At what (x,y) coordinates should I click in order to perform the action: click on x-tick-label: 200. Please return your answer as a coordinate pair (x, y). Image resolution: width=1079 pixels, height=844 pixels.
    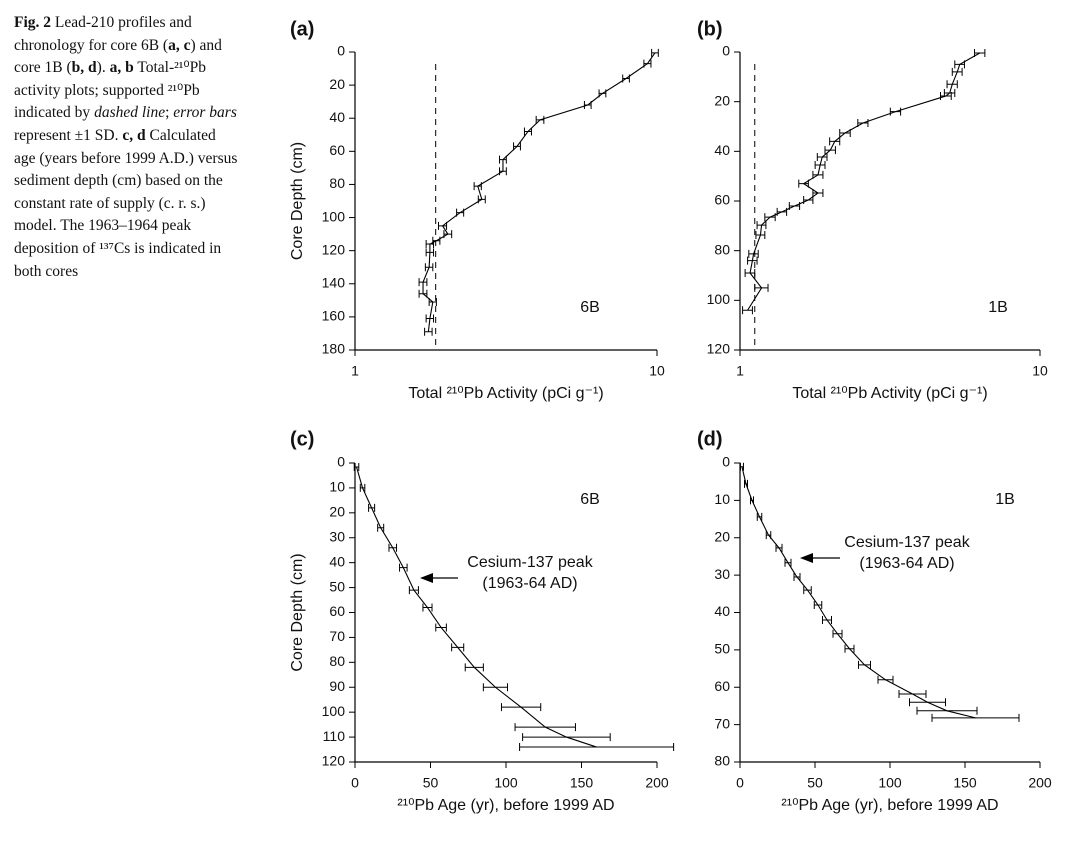
    Looking at the image, I should click on (657, 783).